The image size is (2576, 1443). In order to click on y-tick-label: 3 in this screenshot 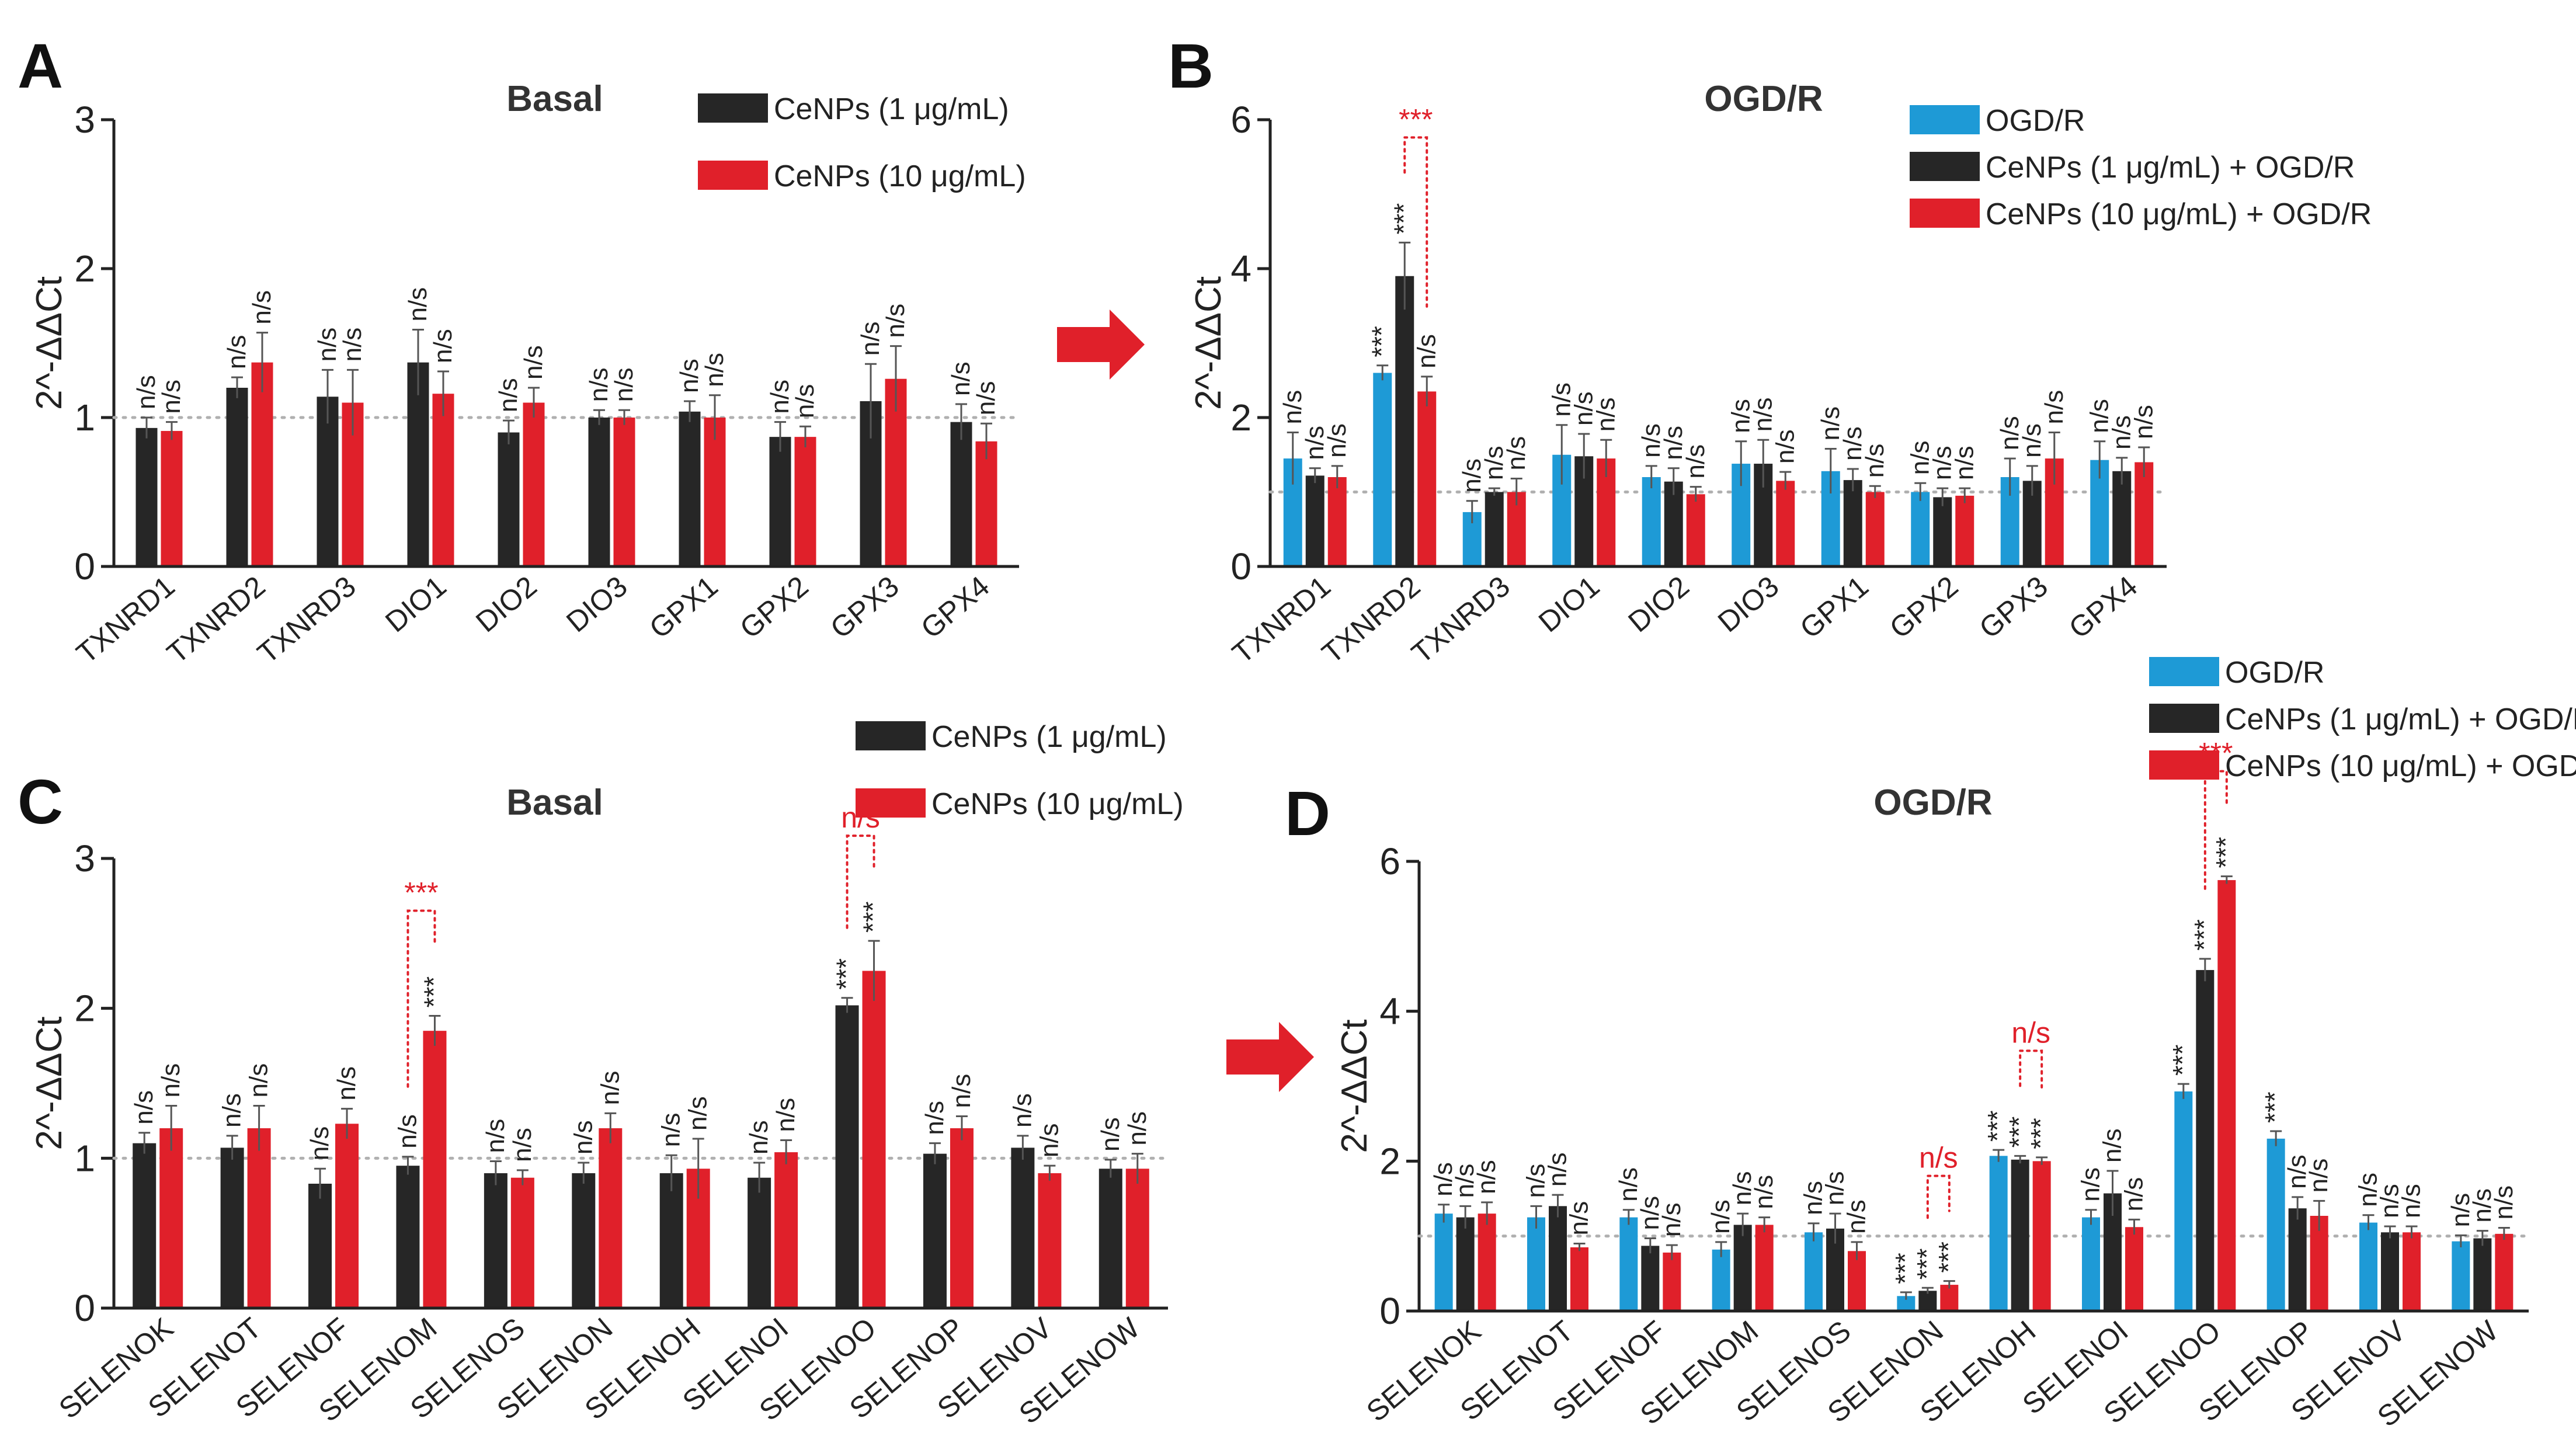, I will do `click(84, 858)`.